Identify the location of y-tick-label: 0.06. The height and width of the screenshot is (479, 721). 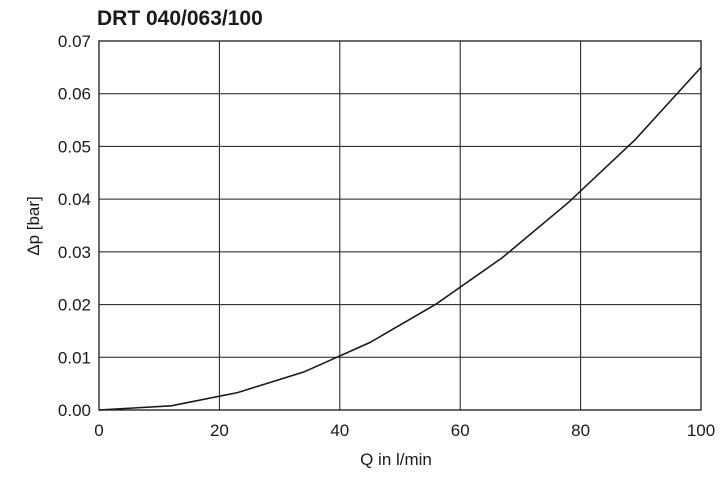
(74, 94).